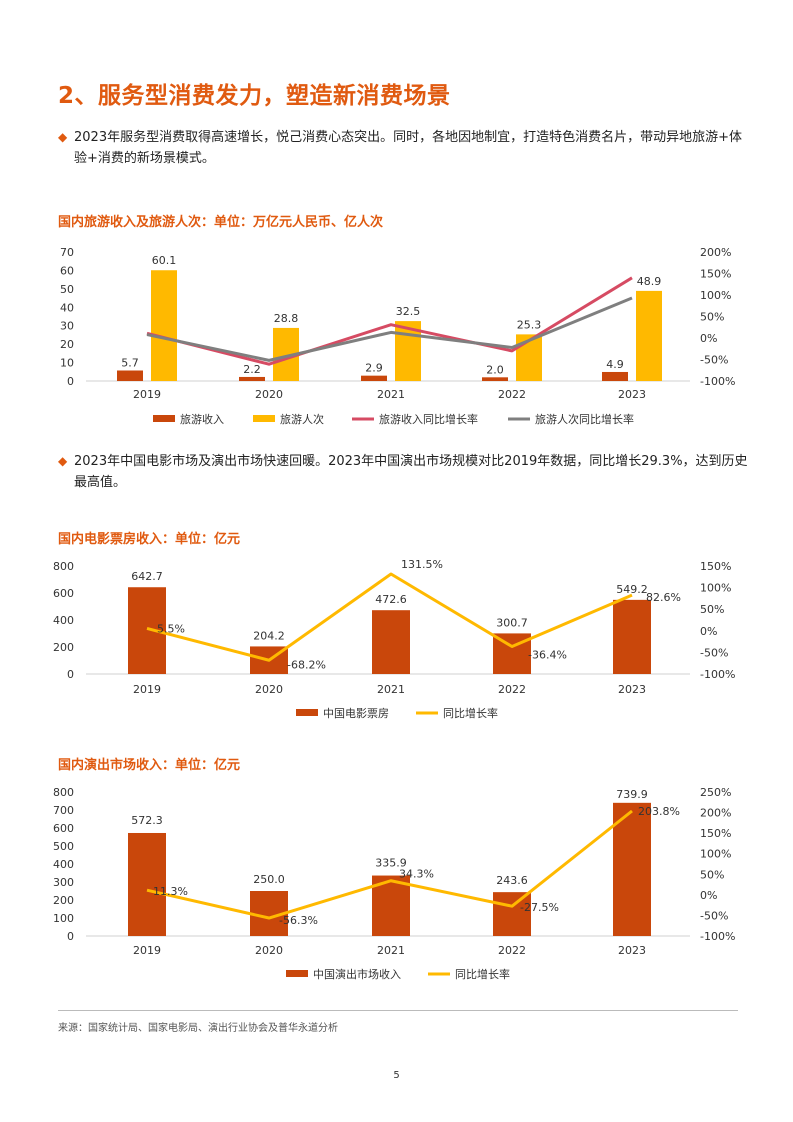  What do you see at coordinates (254, 96) in the screenshot?
I see `page-title: 2、服务型消费发力，塑造新消费场景` at bounding box center [254, 96].